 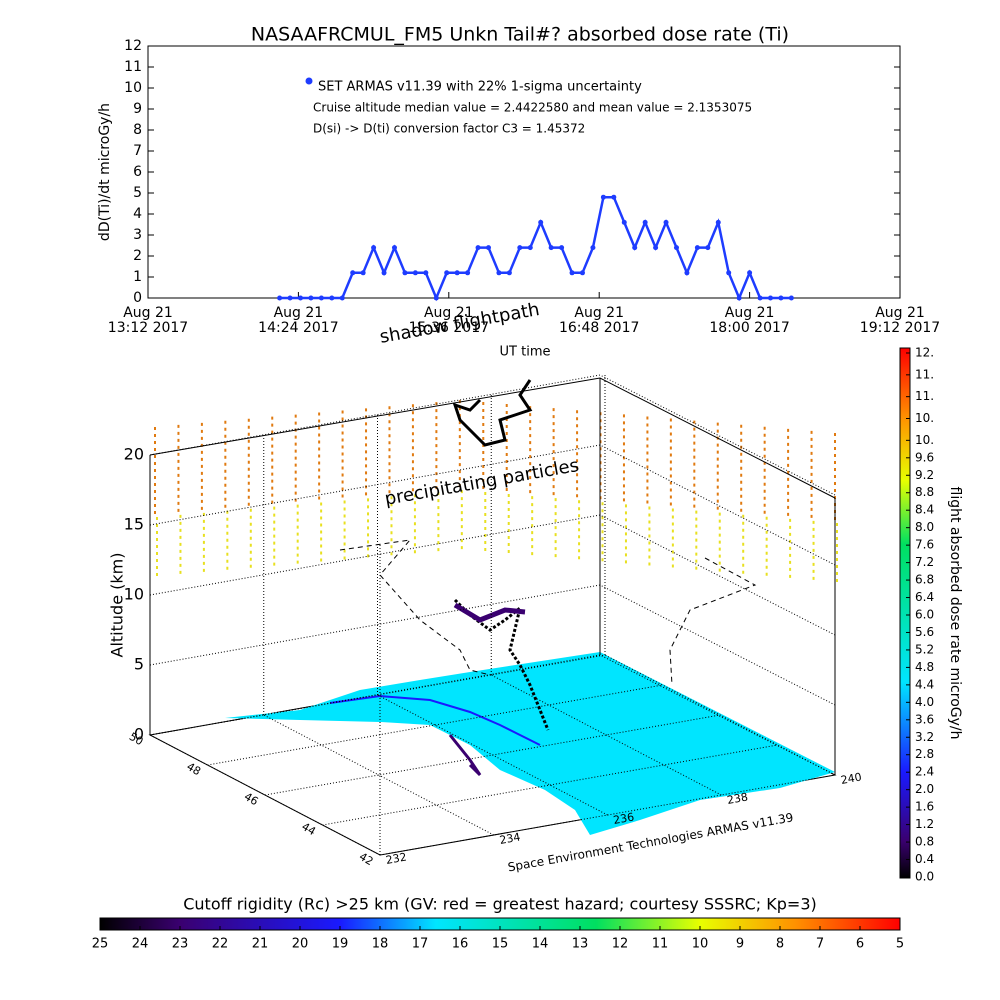 What do you see at coordinates (900, 320) in the screenshot?
I see `x-tick-label: Aug 21 19:12 2017` at bounding box center [900, 320].